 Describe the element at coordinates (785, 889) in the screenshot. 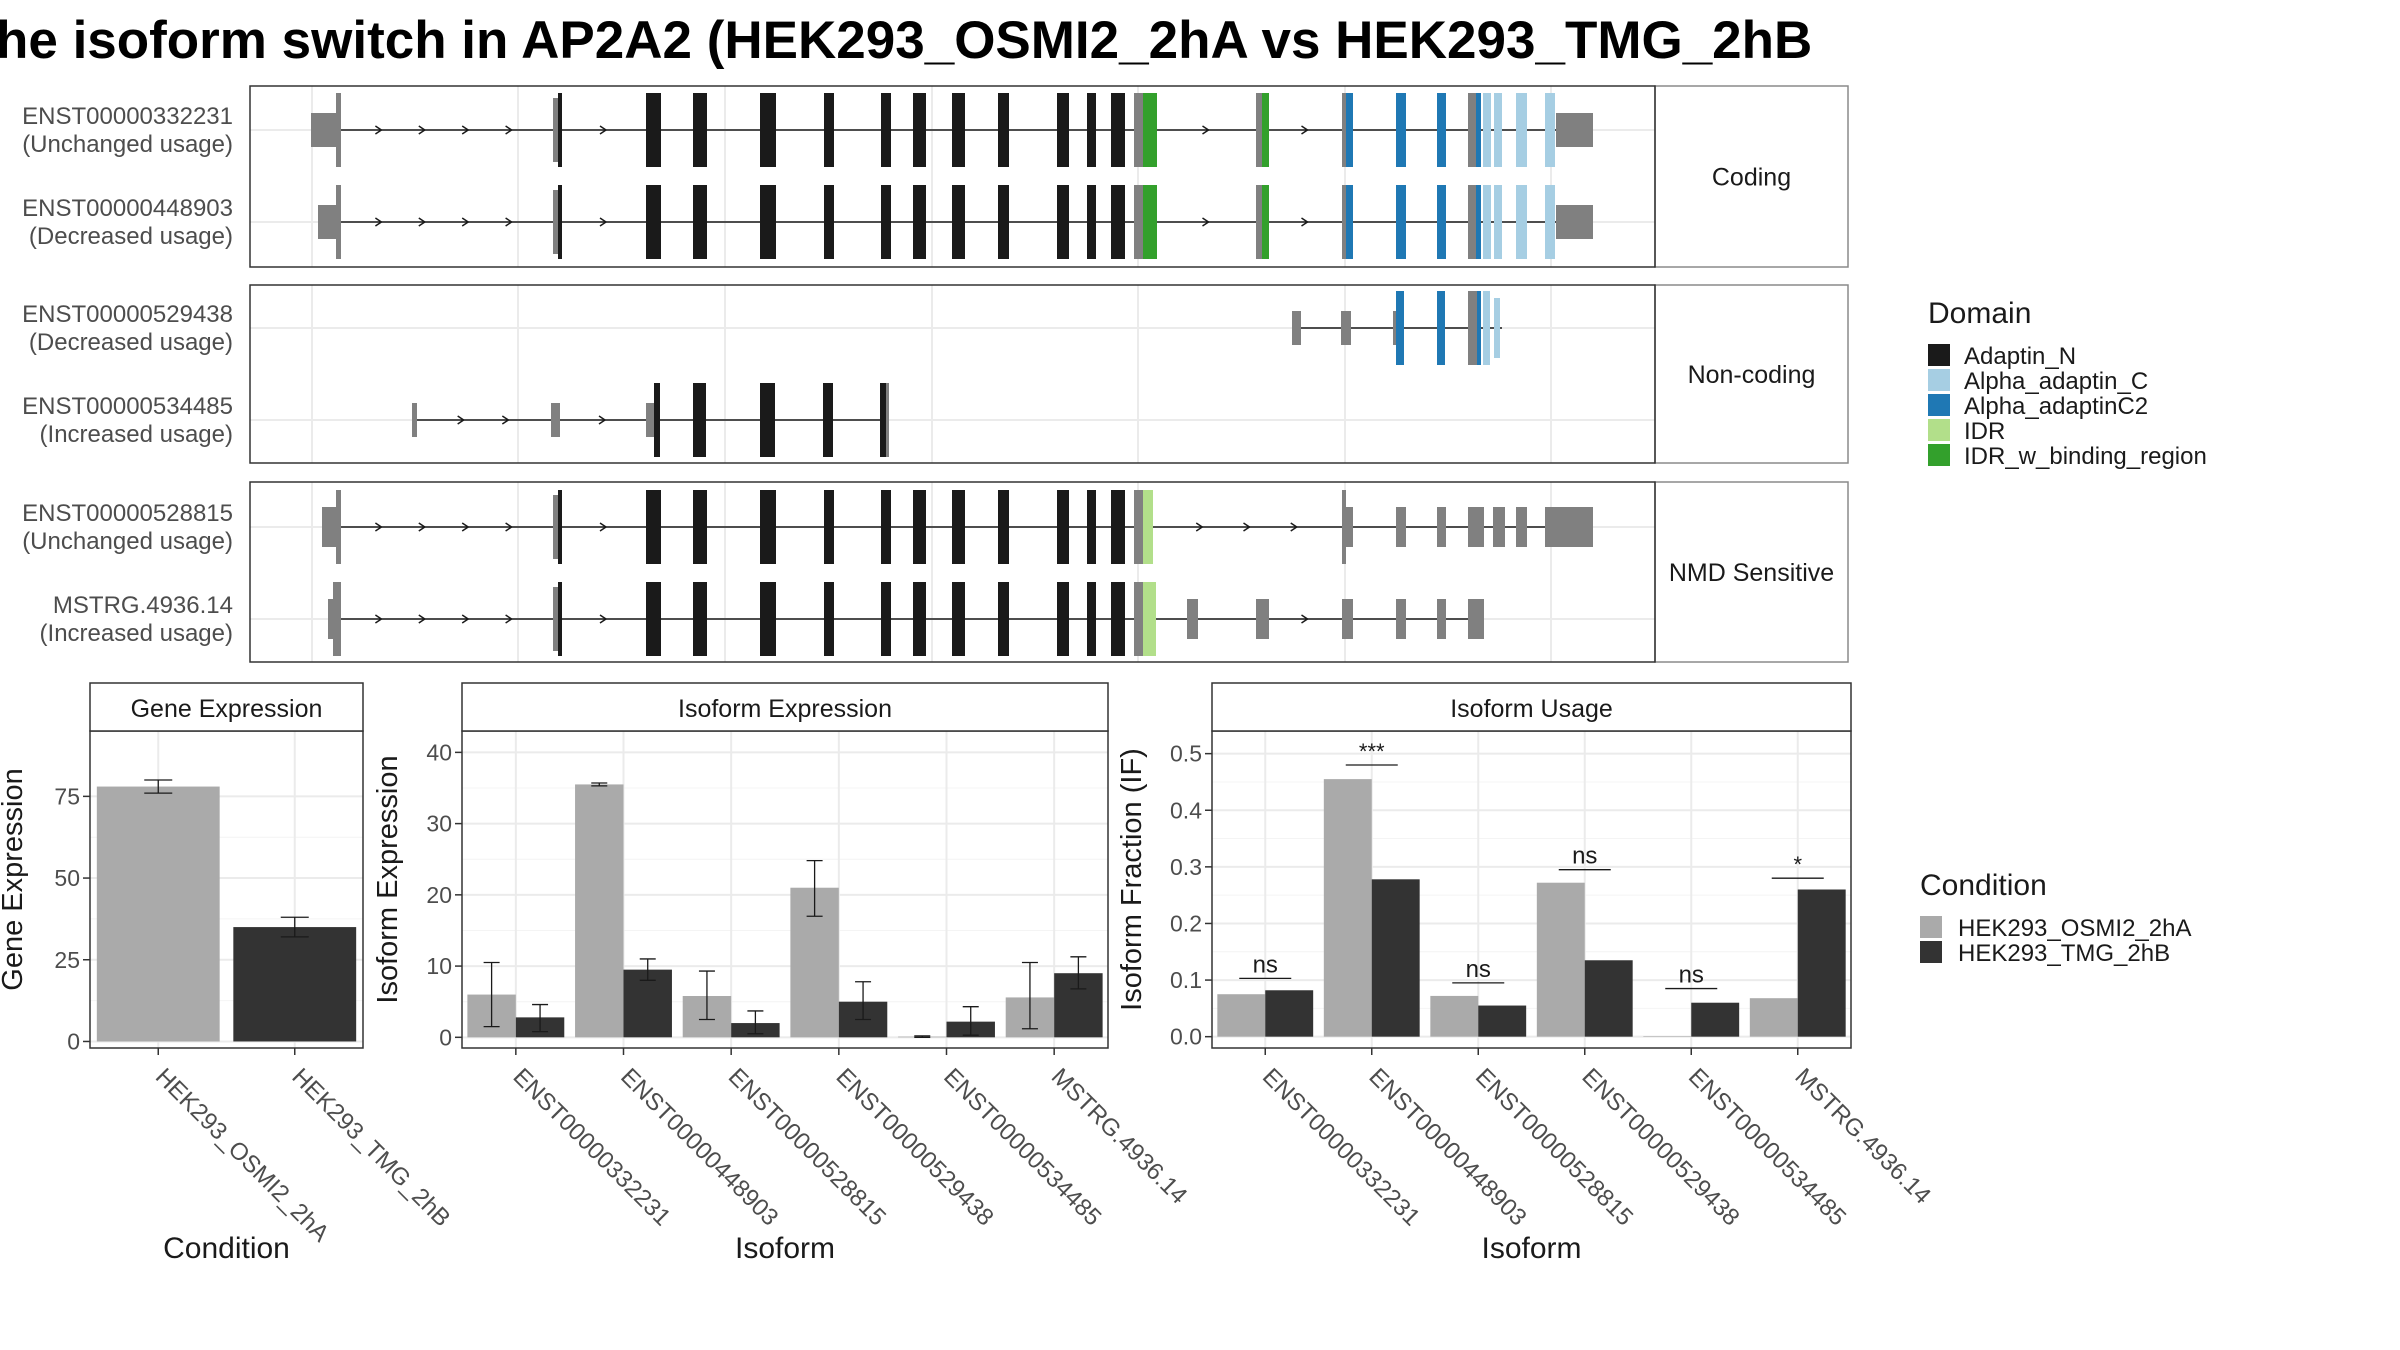

I see `chart-panel-bg` at that location.